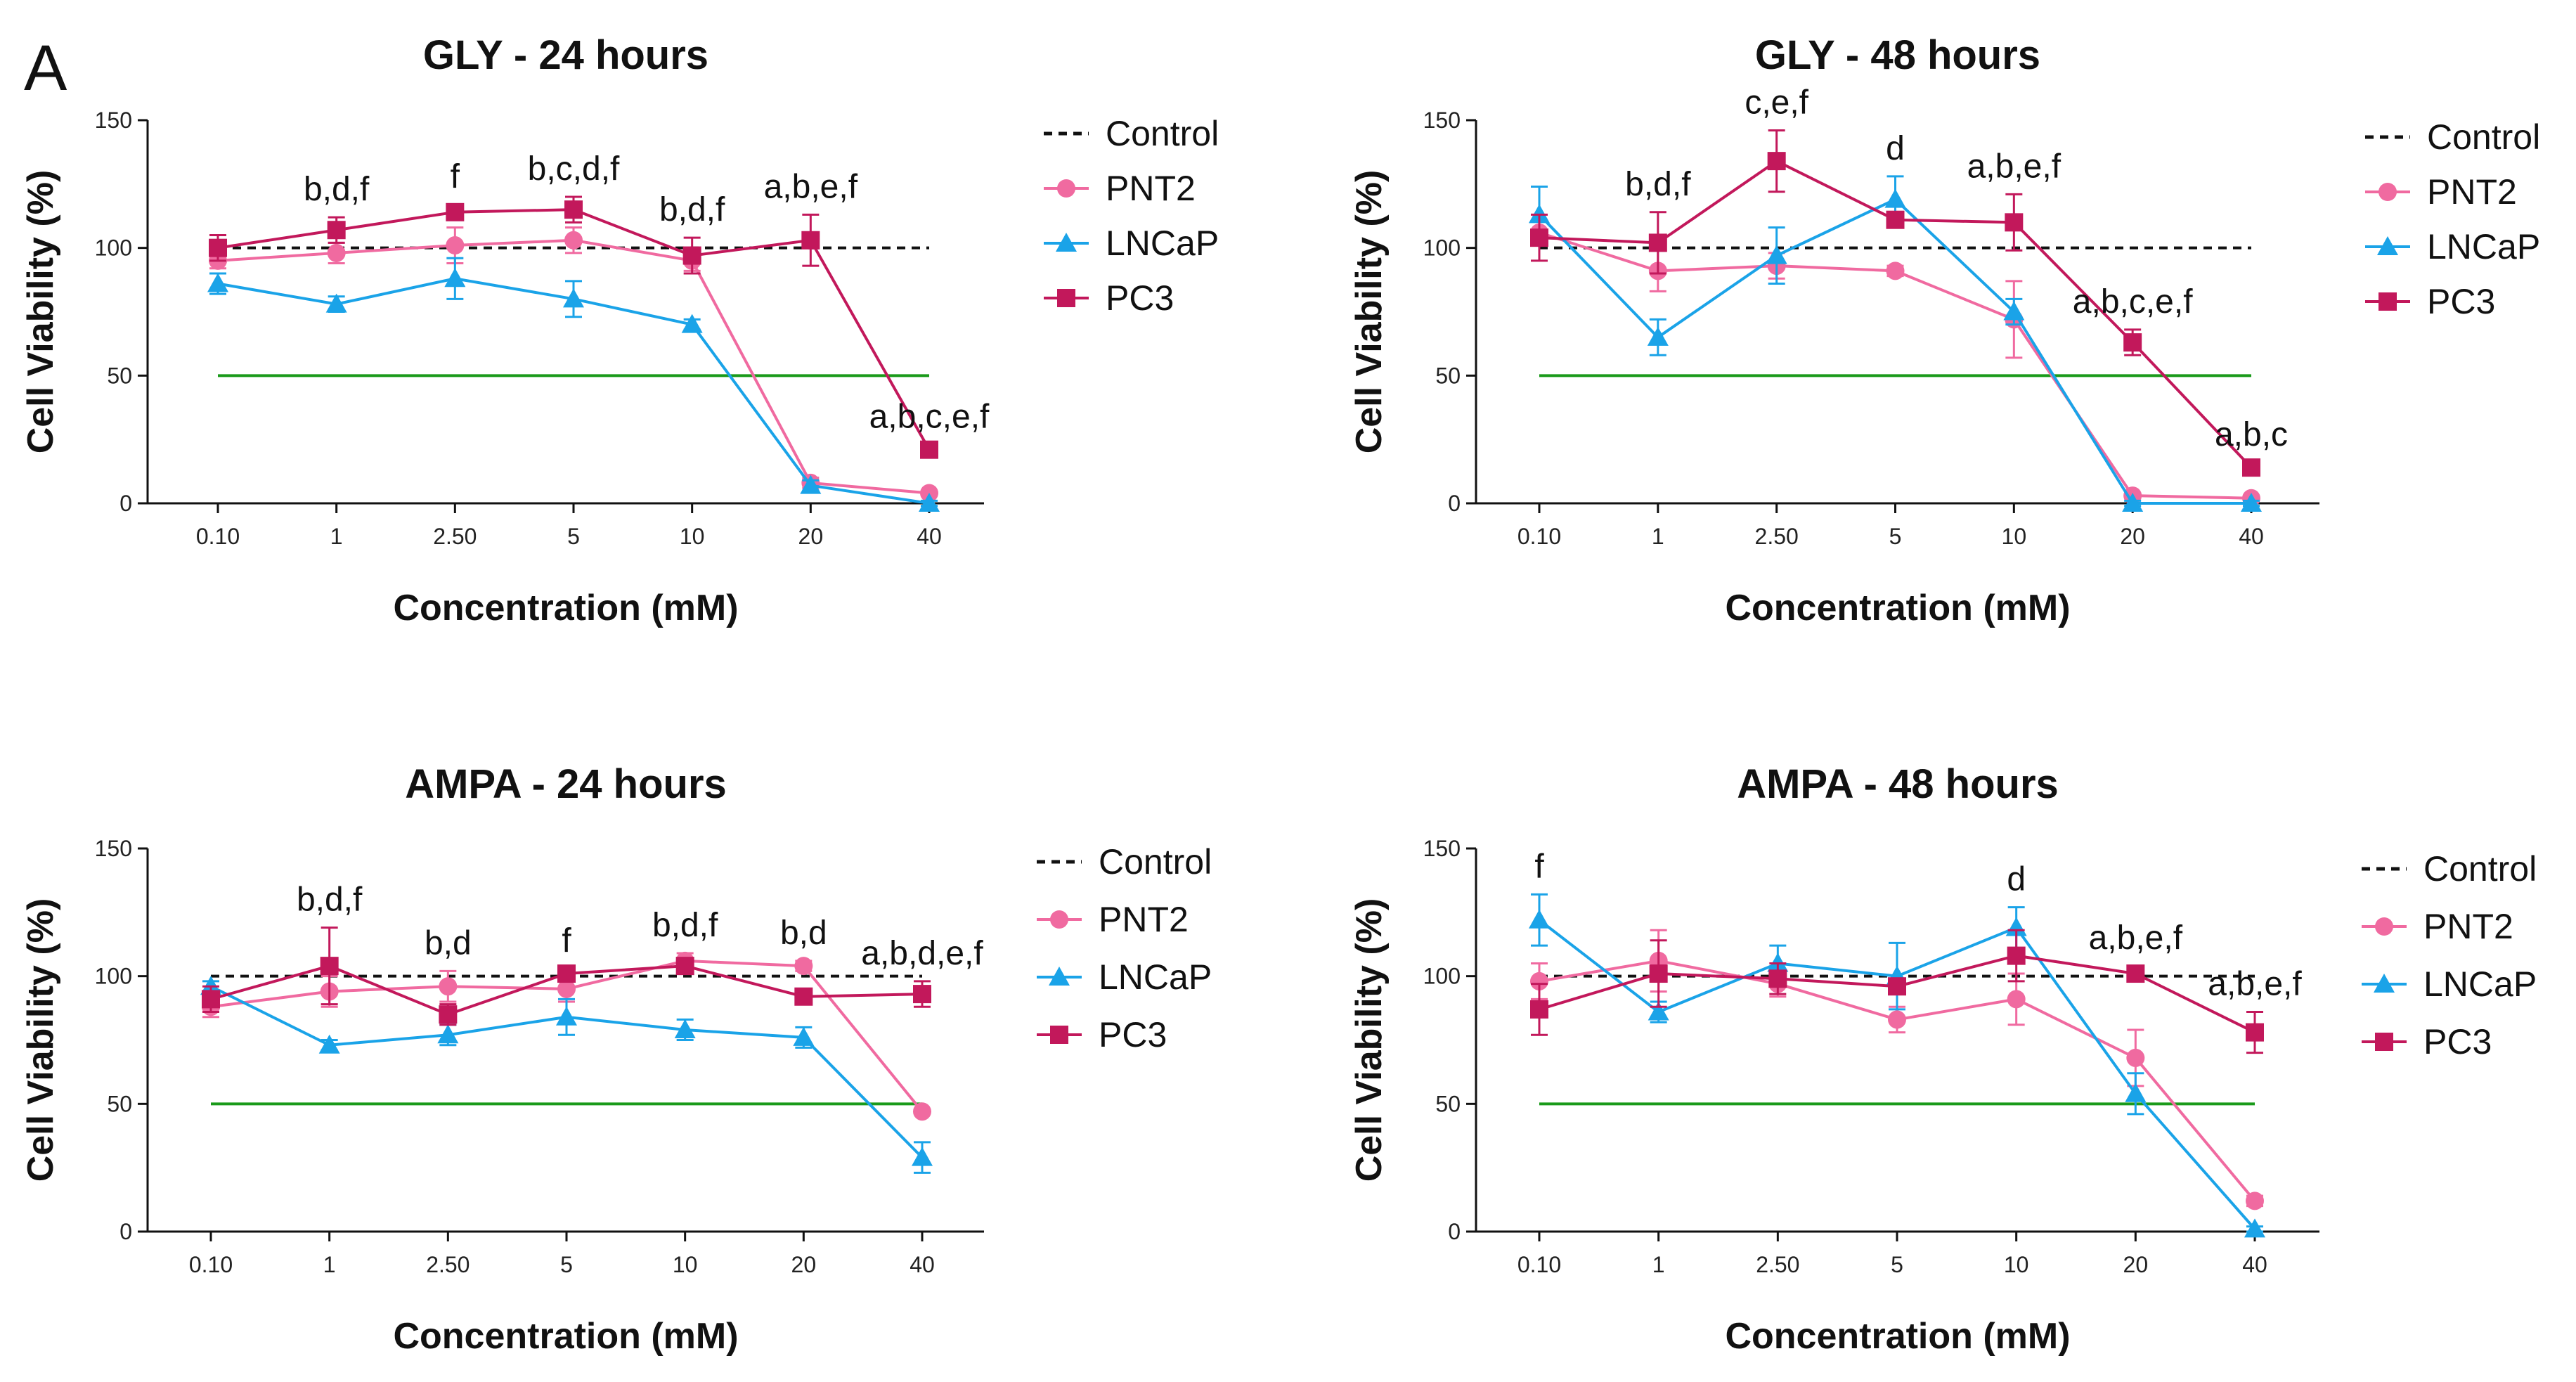  I want to click on chart-title: GLY - 24 hours, so click(566, 55).